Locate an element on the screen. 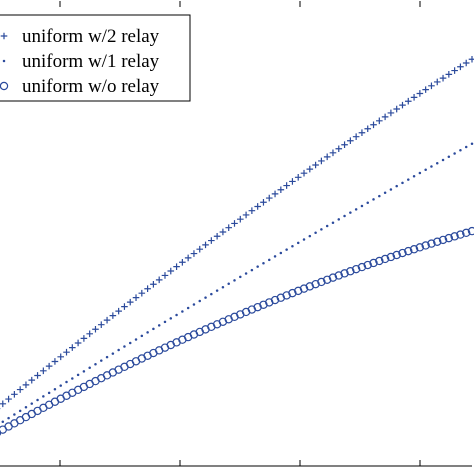  legend-box is located at coordinates (95, 58).